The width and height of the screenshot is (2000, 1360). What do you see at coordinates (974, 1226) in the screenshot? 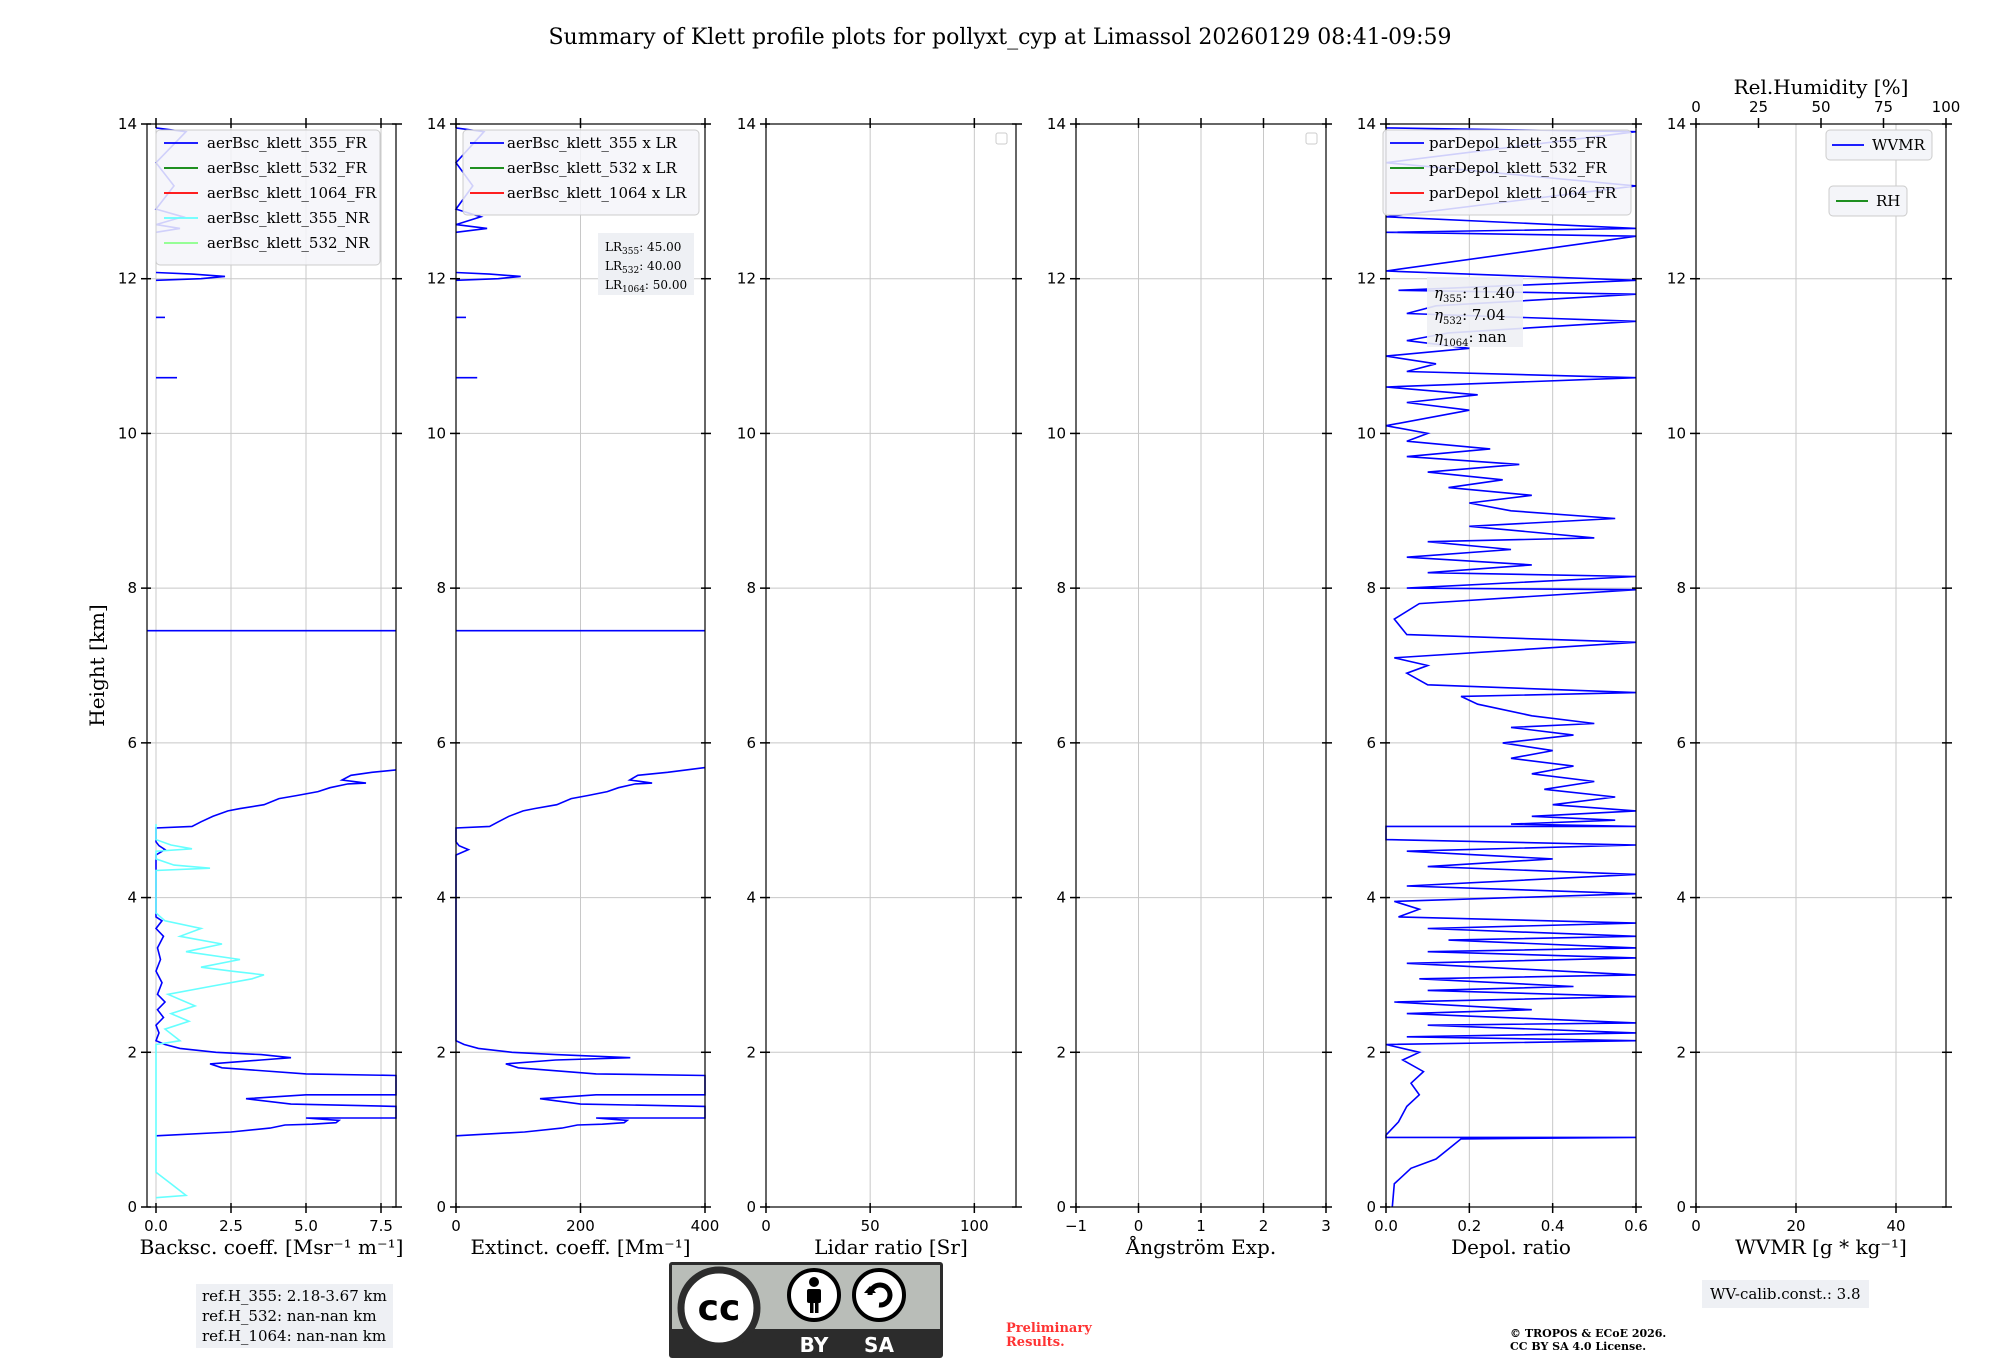
I see `x-tick-label: 100` at bounding box center [974, 1226].